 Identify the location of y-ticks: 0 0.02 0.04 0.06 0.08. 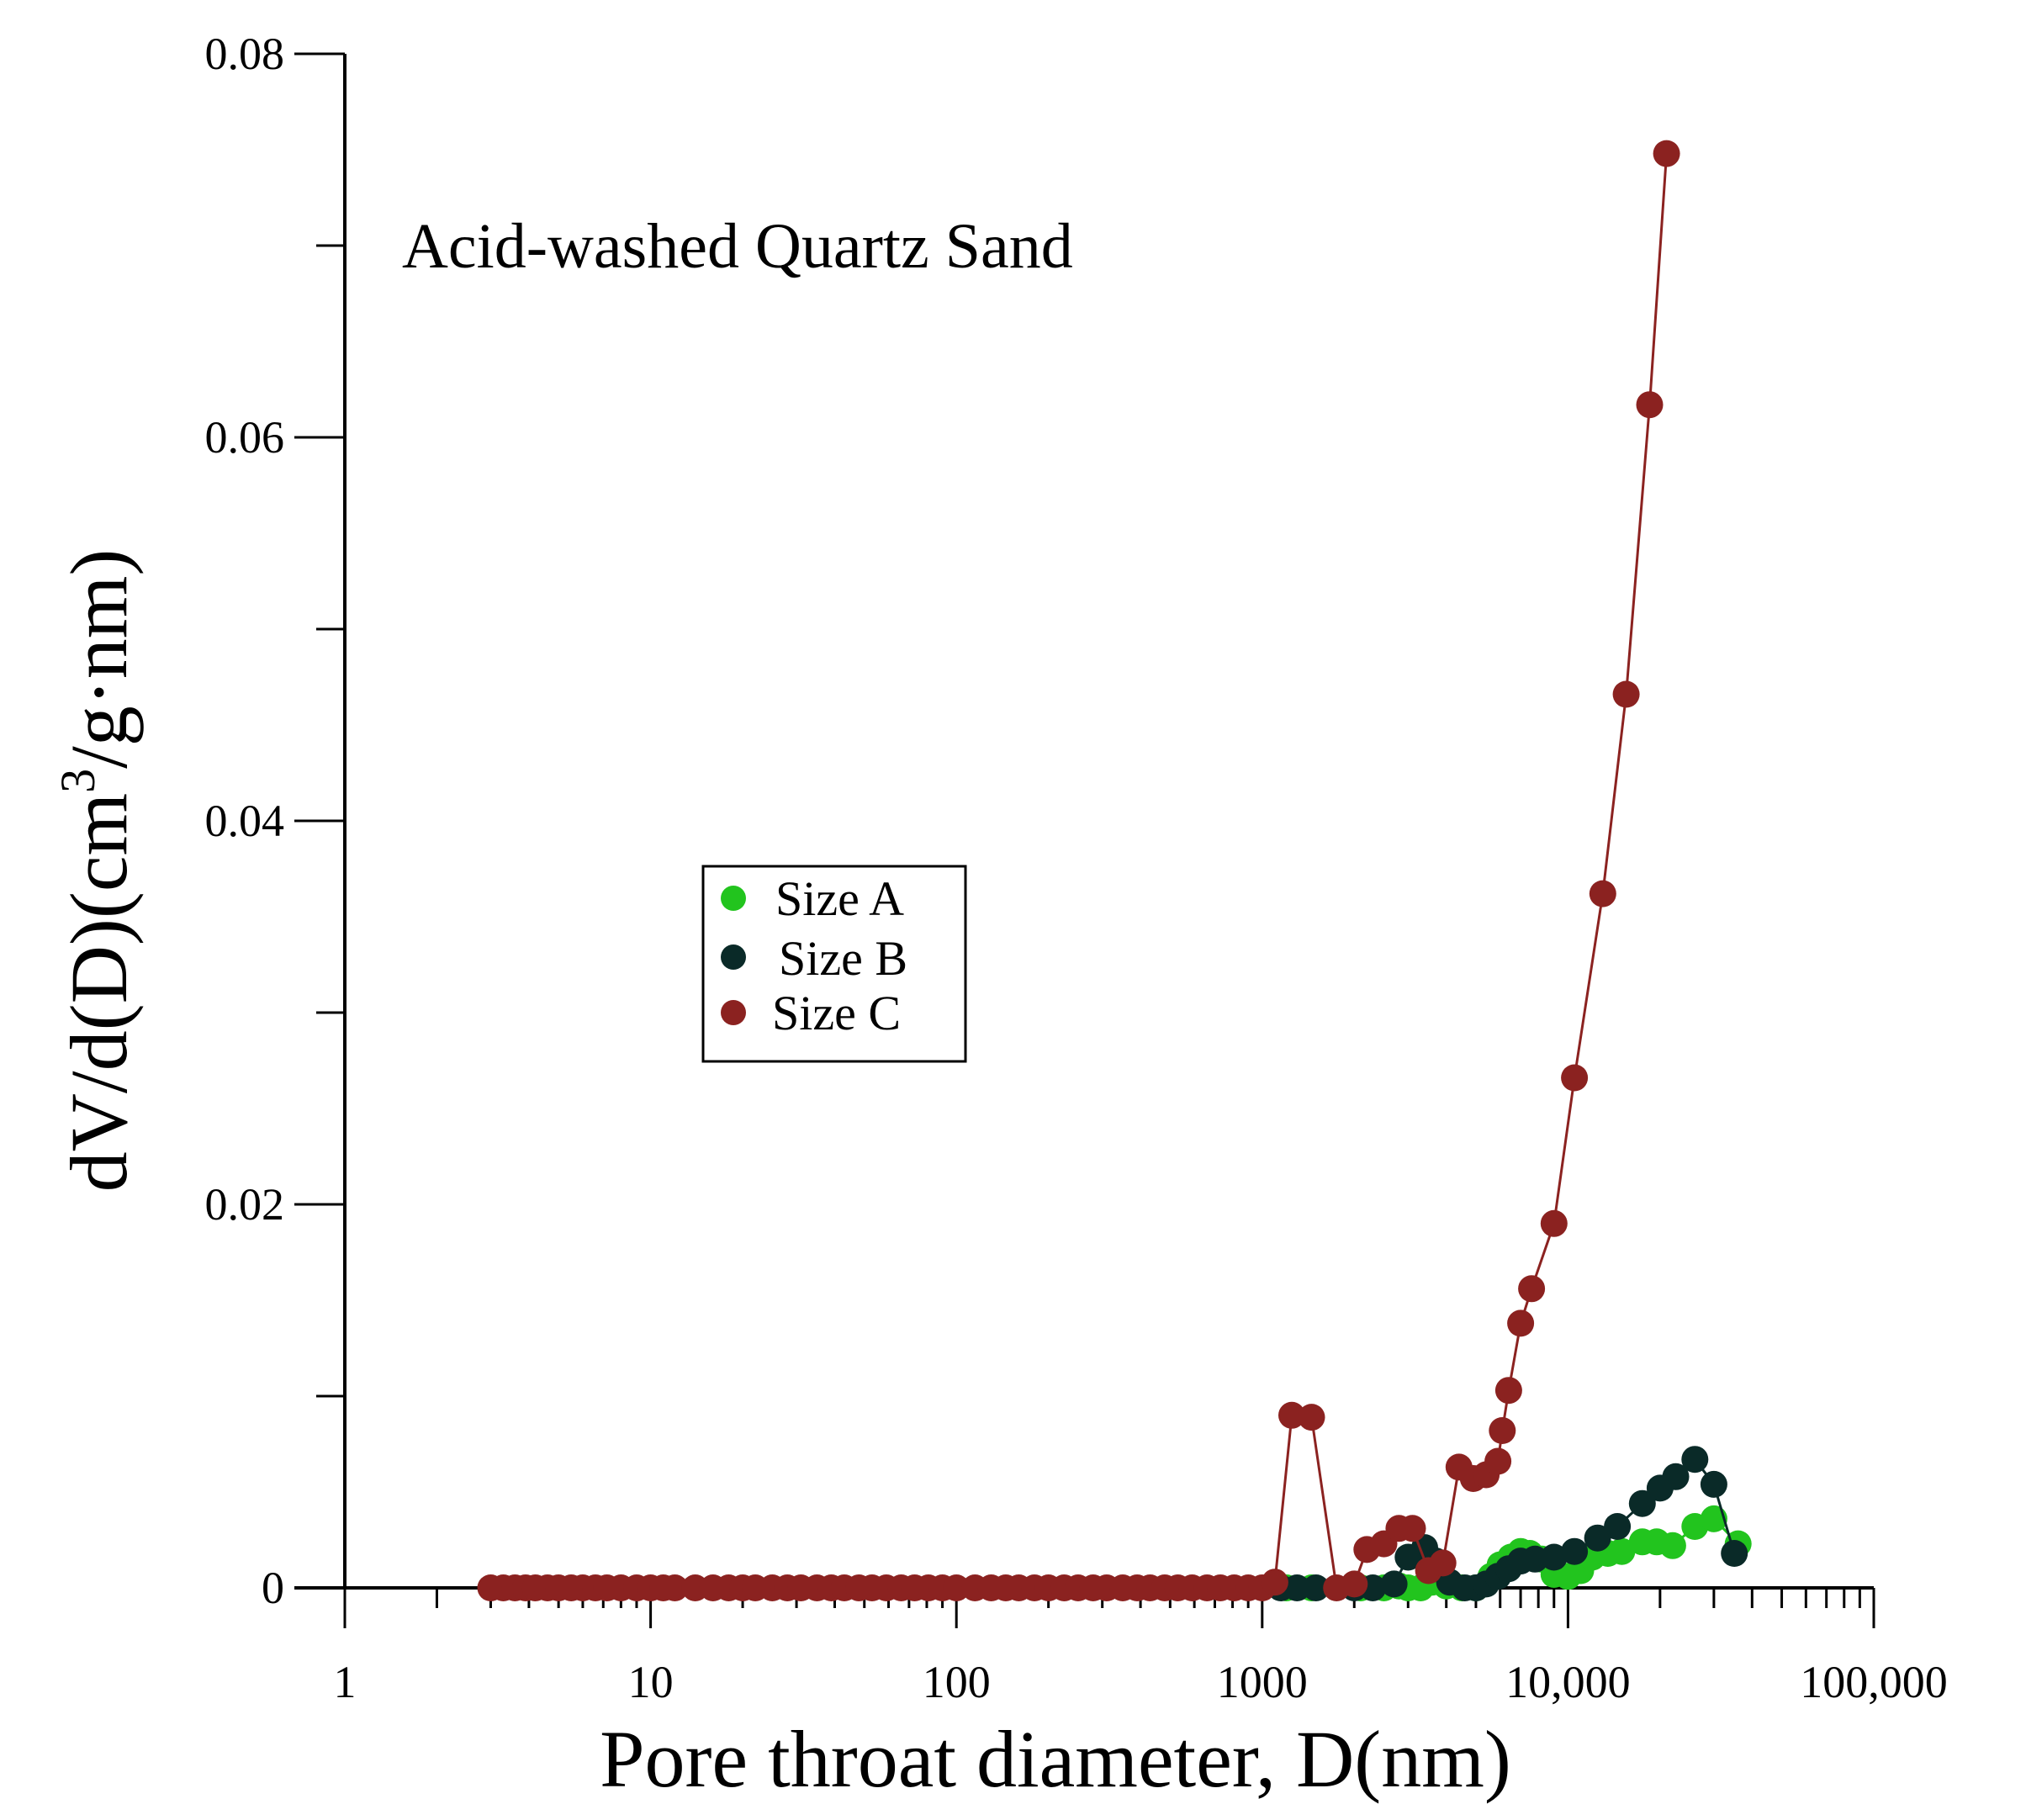
(275, 821).